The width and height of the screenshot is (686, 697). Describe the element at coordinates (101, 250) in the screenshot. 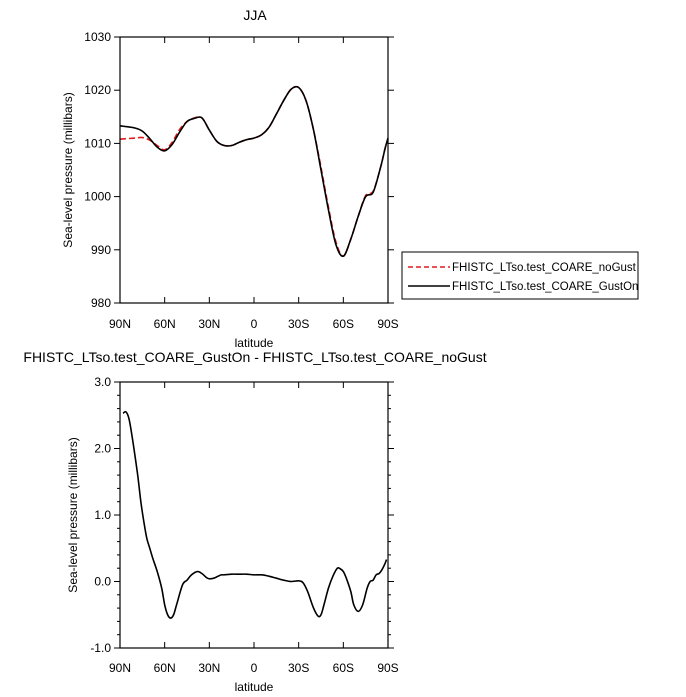

I see `y-tick-label: 990` at that location.